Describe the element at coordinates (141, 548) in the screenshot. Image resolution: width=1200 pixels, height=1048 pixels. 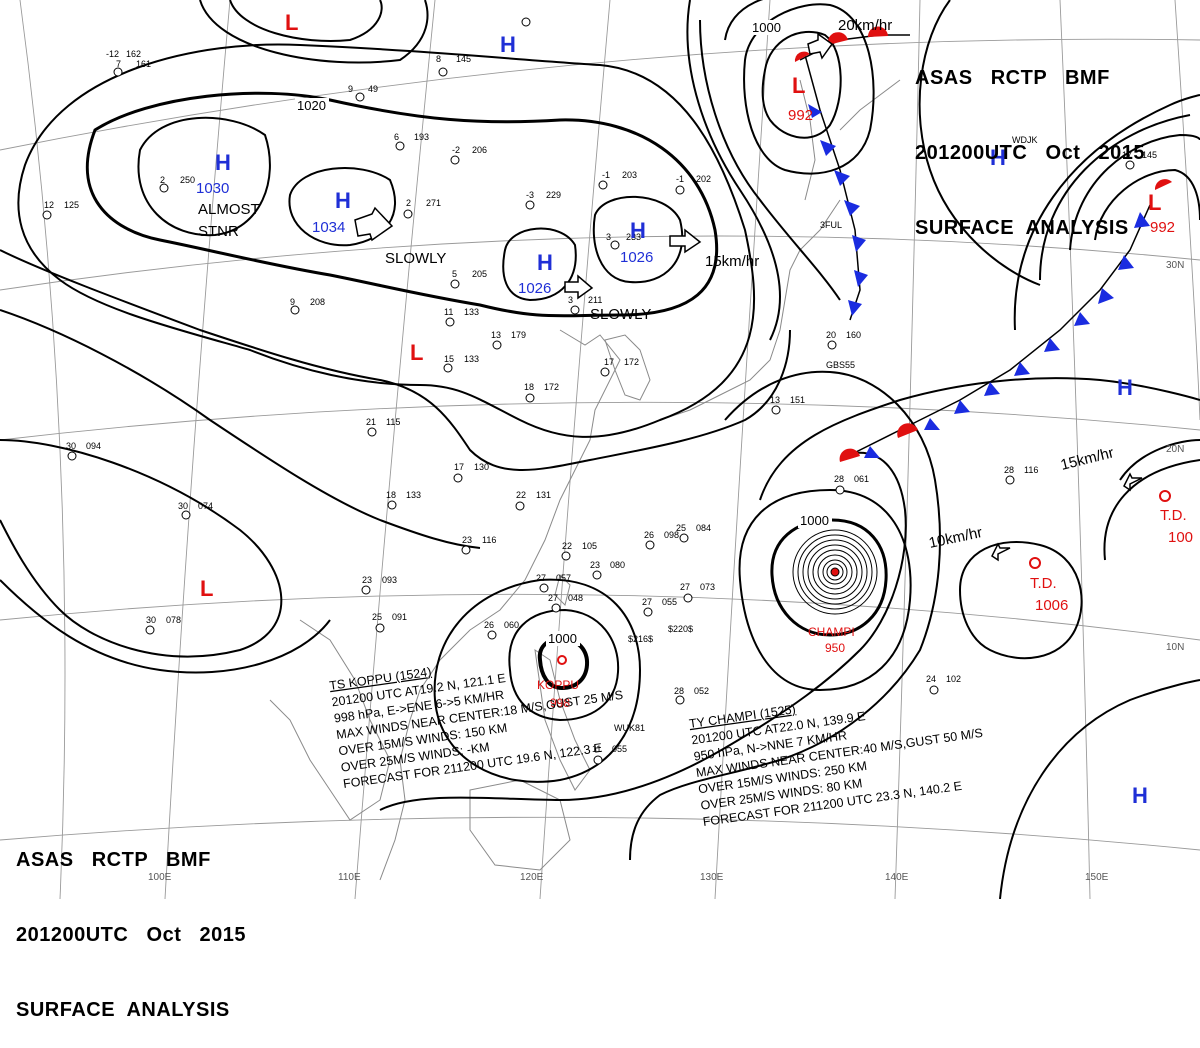
I see `isobar-west-low` at that location.